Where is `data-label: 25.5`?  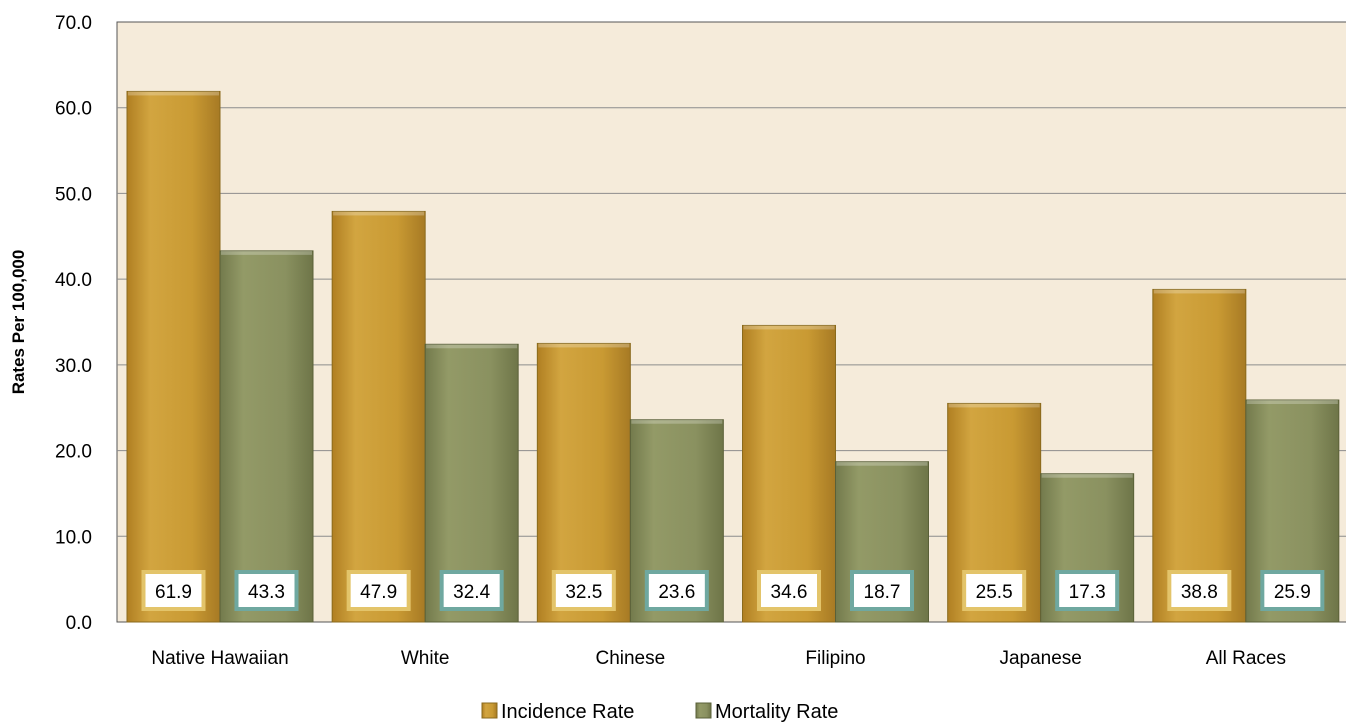 data-label: 25.5 is located at coordinates (994, 592).